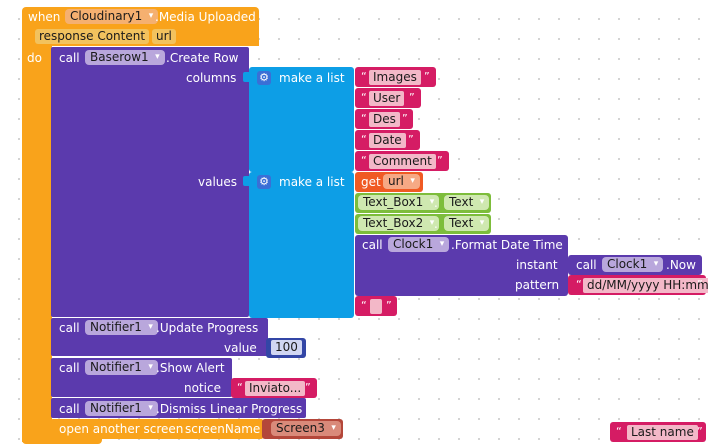 The image size is (708, 446). What do you see at coordinates (229, 409) in the screenshot?
I see `dismiss-method: .Dismiss Linear Progress` at bounding box center [229, 409].